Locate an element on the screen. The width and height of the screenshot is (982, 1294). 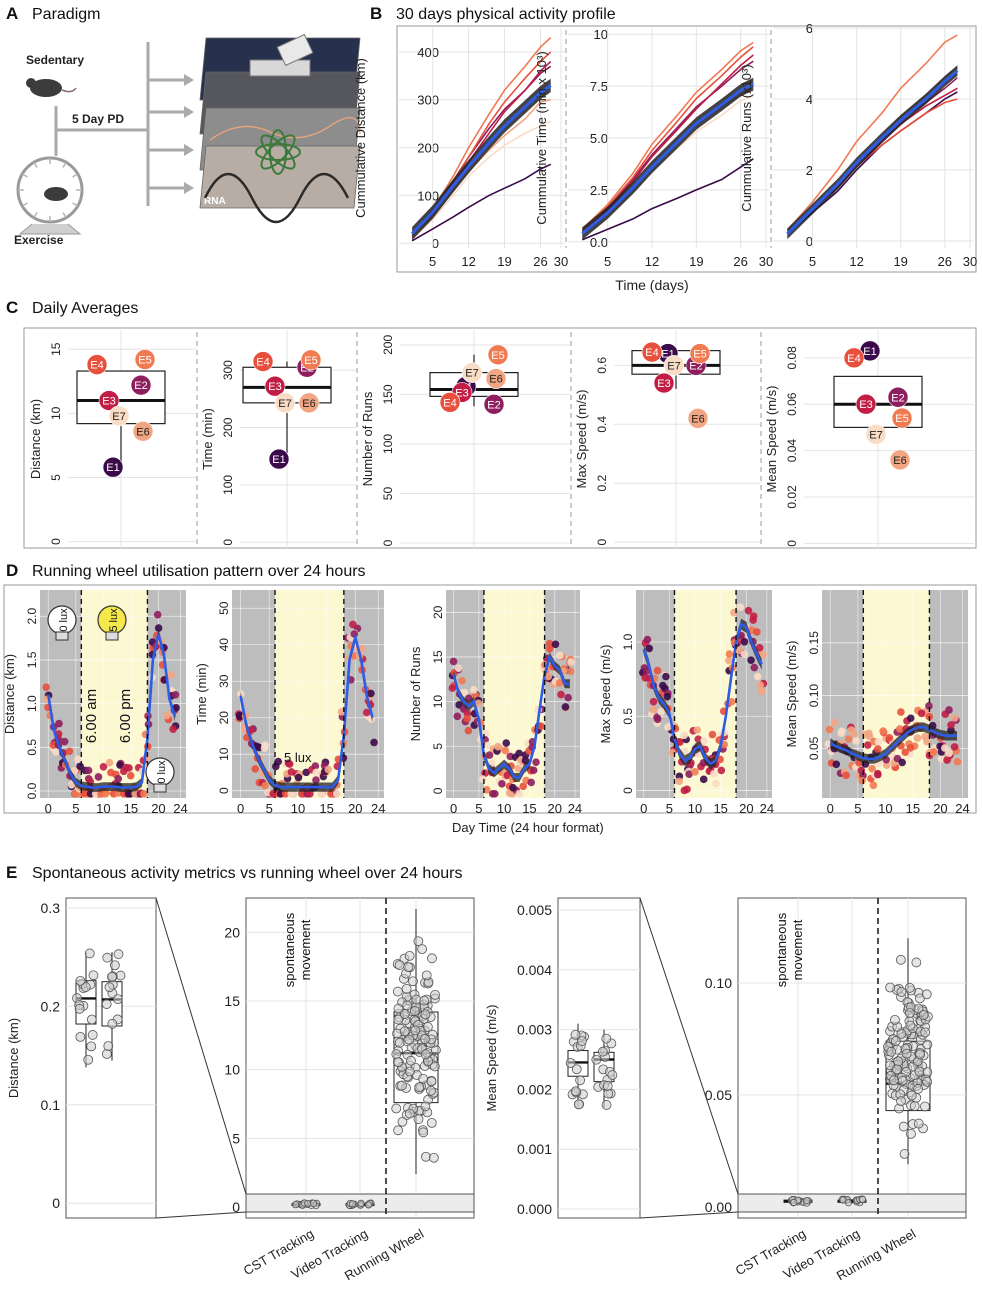
tick-label-y: 50 is located at coordinates (224, 608).